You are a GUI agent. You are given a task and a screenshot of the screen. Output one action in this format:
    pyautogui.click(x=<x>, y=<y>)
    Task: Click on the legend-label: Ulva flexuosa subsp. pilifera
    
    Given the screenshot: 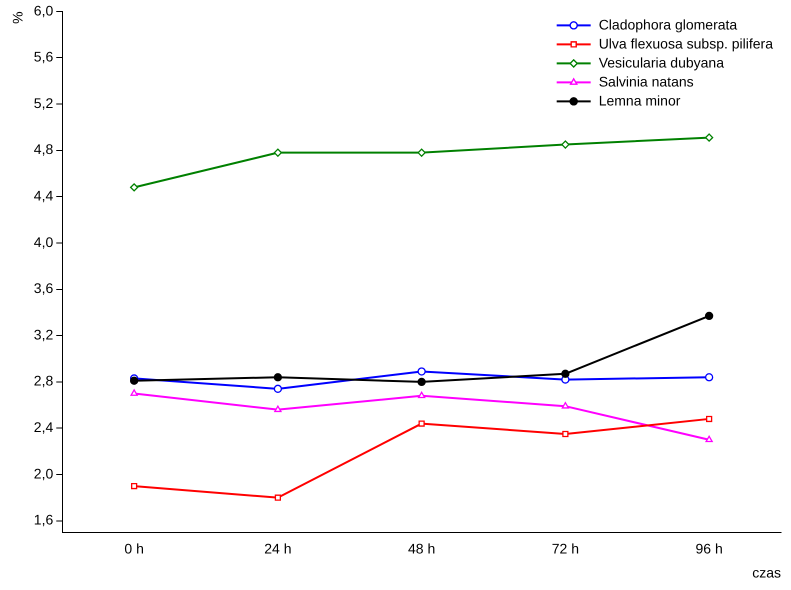 What is the action you would take?
    pyautogui.click(x=686, y=43)
    